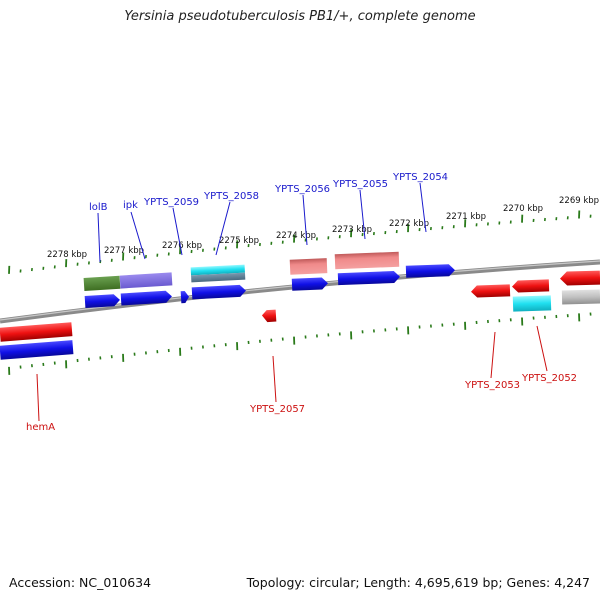 The height and width of the screenshot is (600, 600). Describe the element at coordinates (40, 427) in the screenshot. I see `gene-label-hemA: hemA` at that location.